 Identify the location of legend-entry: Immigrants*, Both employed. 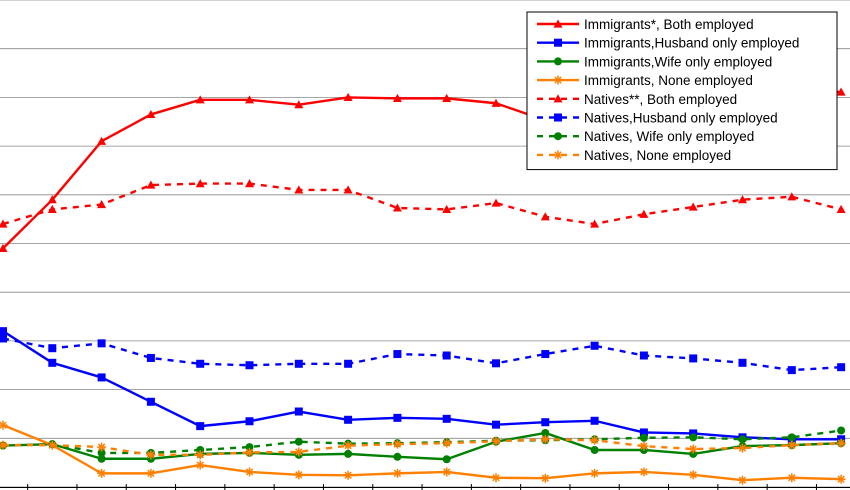
(645, 24).